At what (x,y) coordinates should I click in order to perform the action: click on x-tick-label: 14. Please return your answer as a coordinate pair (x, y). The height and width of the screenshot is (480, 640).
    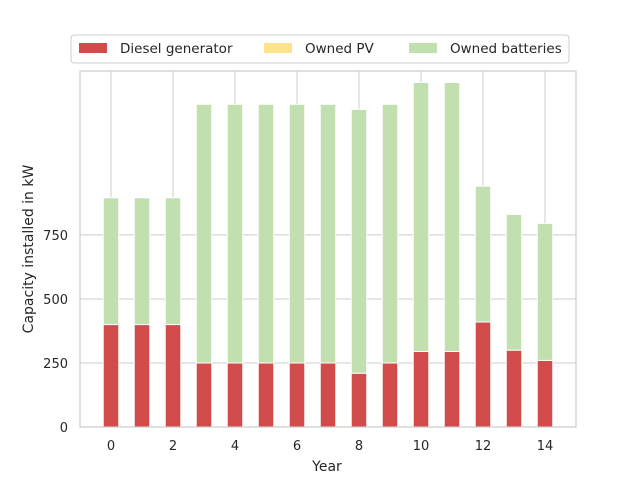
    Looking at the image, I should click on (545, 446).